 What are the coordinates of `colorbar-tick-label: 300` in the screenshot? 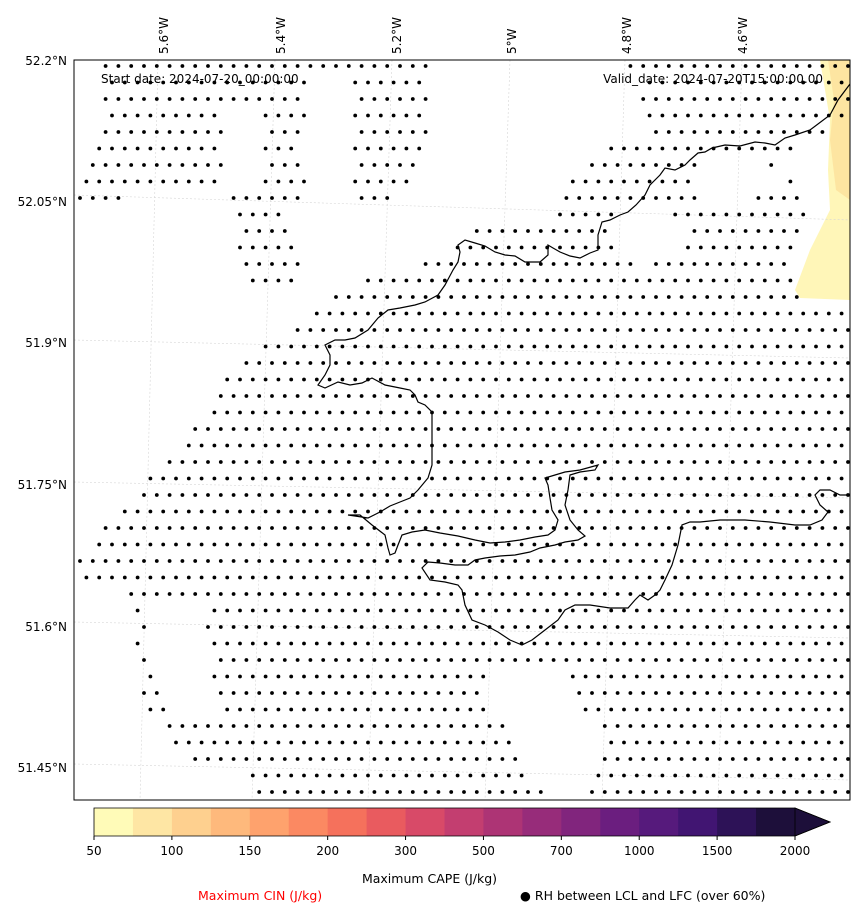 It's located at (405, 851).